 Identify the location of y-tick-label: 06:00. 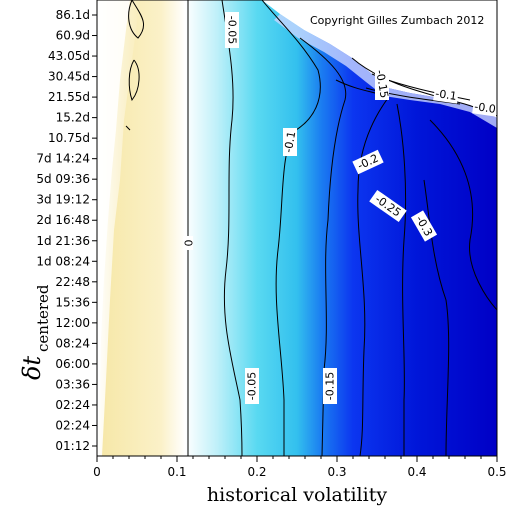
(72, 364).